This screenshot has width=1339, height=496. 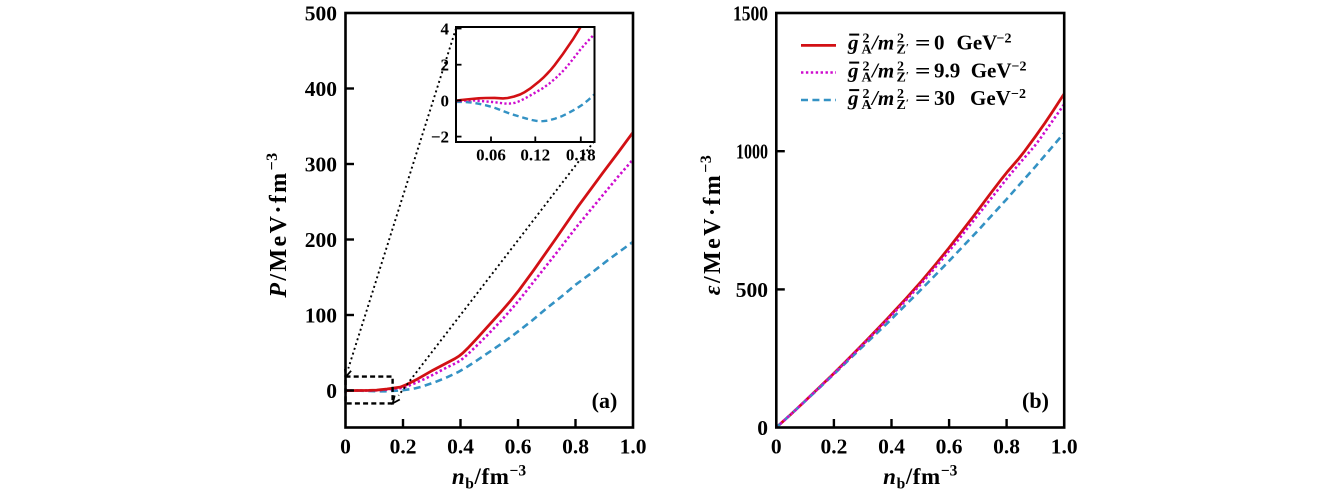 I want to click on svg-text: 1000, so click(x=752, y=152).